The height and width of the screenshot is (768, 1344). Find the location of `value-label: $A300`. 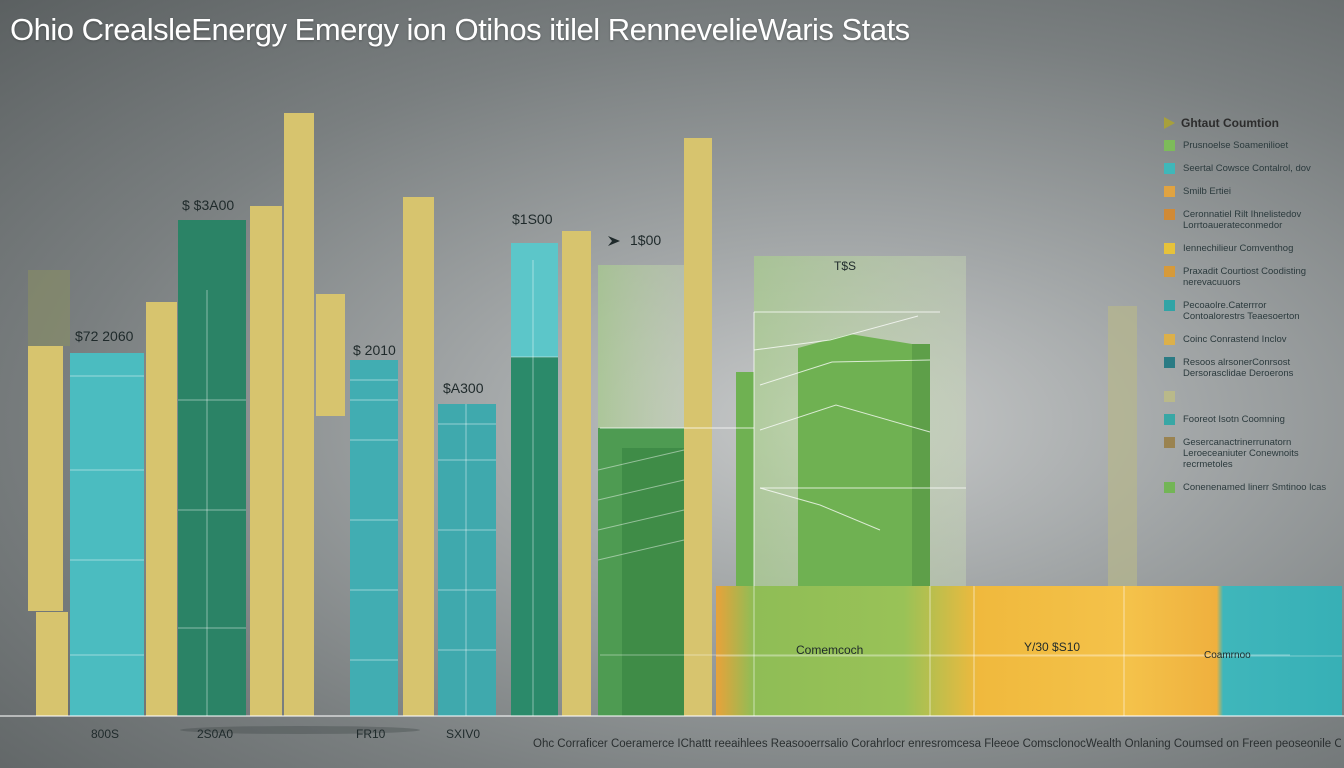

value-label: $A300 is located at coordinates (463, 388).